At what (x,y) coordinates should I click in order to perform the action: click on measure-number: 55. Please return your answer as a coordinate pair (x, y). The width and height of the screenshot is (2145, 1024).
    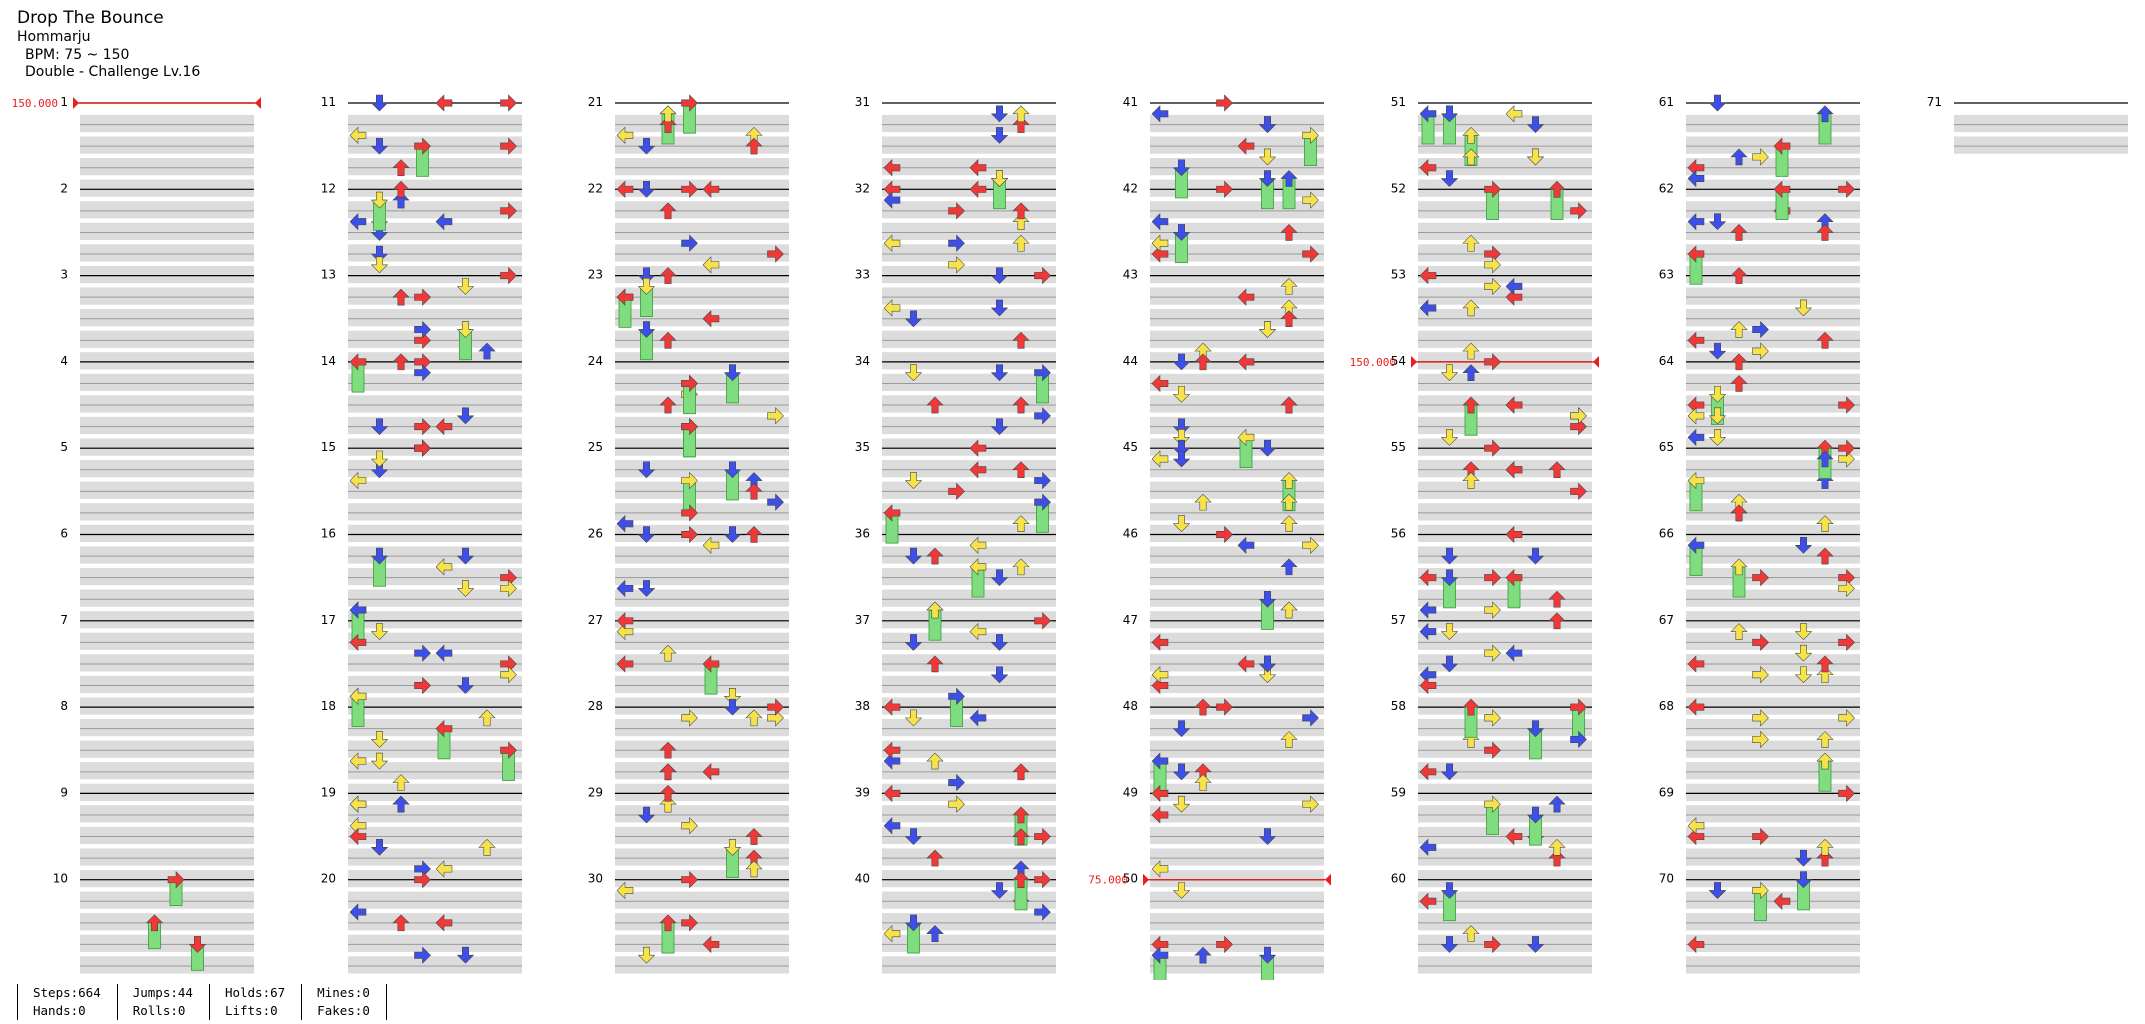
    Looking at the image, I should click on (1398, 447).